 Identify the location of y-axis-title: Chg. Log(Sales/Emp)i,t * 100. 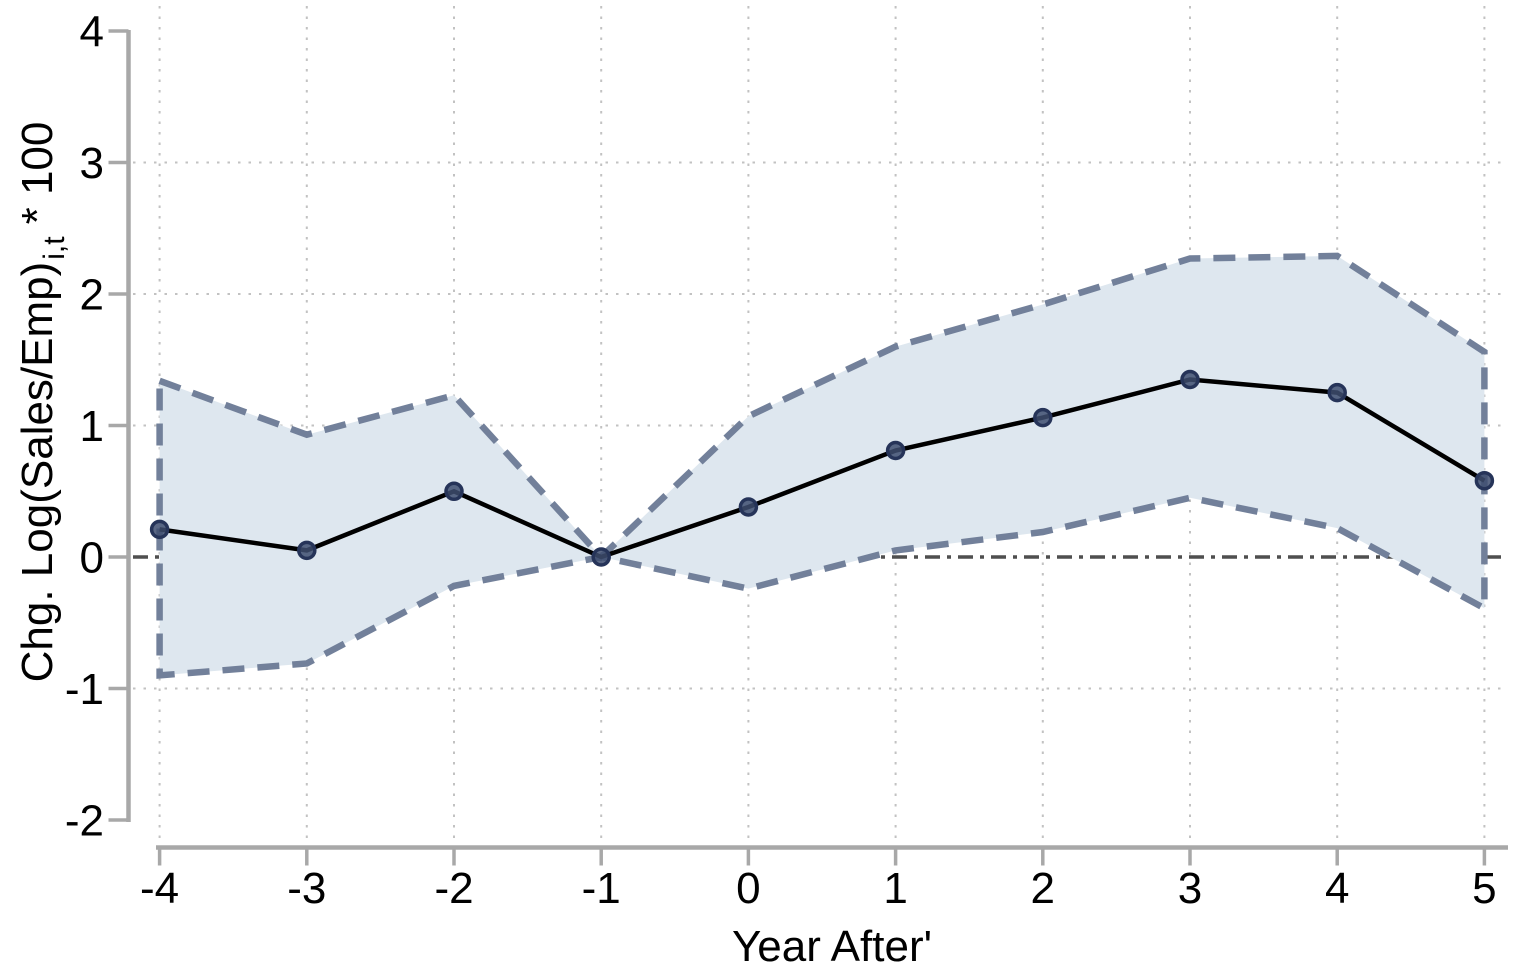
(42, 402).